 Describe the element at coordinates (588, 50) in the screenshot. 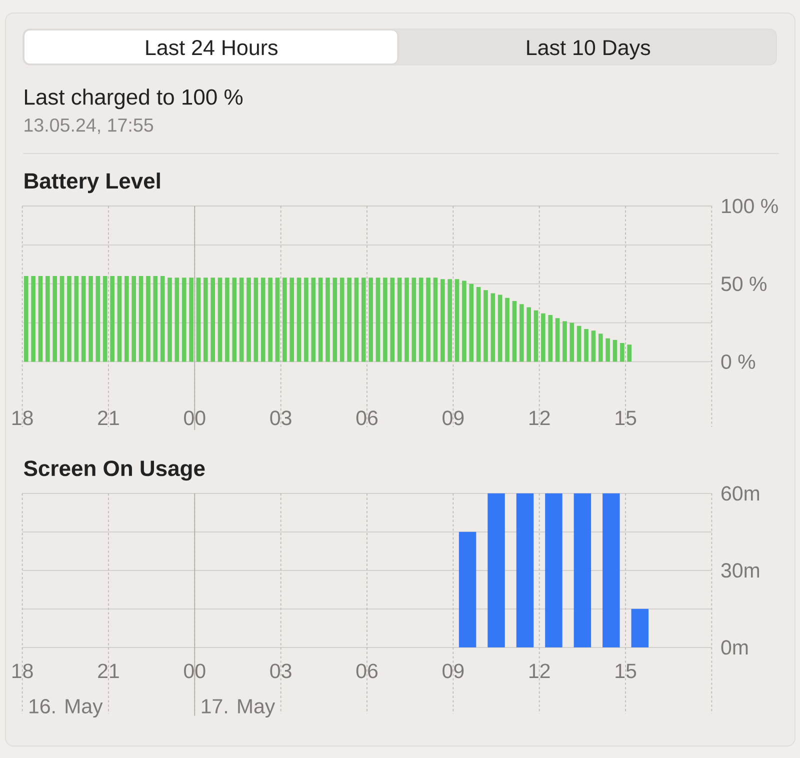

I see `text: Last 10 Days` at that location.